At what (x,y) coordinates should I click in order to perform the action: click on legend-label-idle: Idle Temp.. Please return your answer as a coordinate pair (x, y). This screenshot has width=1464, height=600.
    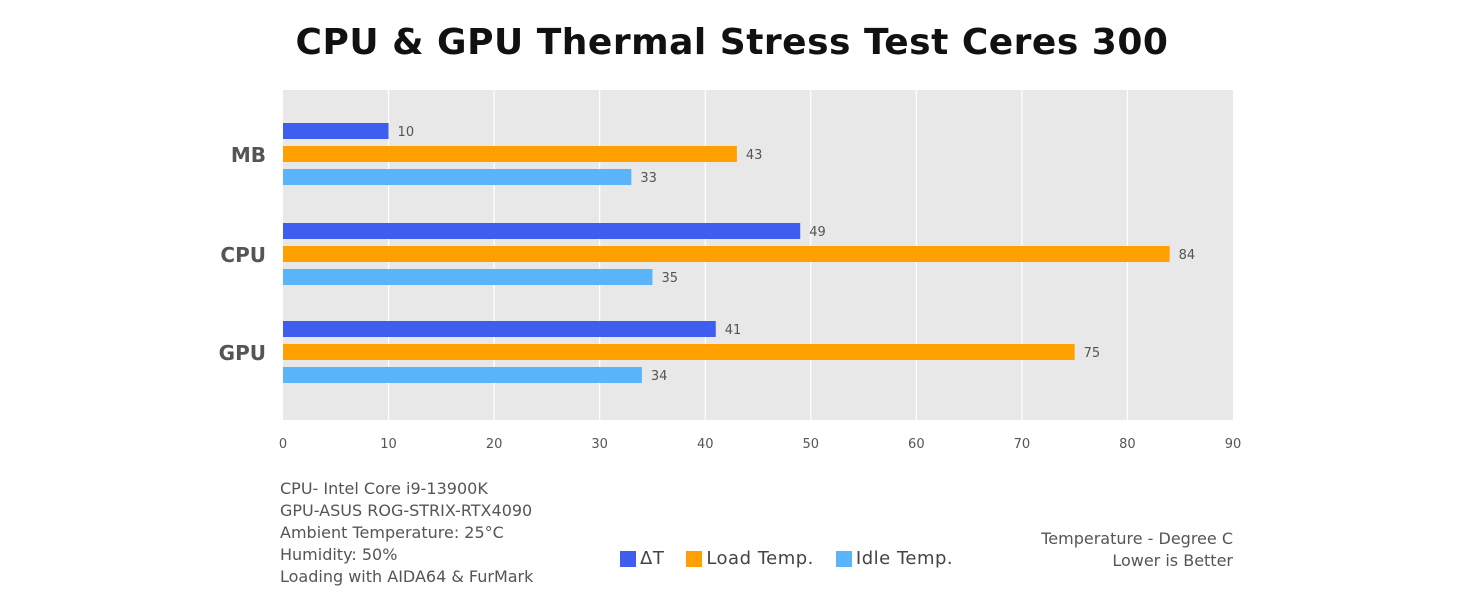
    Looking at the image, I should click on (904, 558).